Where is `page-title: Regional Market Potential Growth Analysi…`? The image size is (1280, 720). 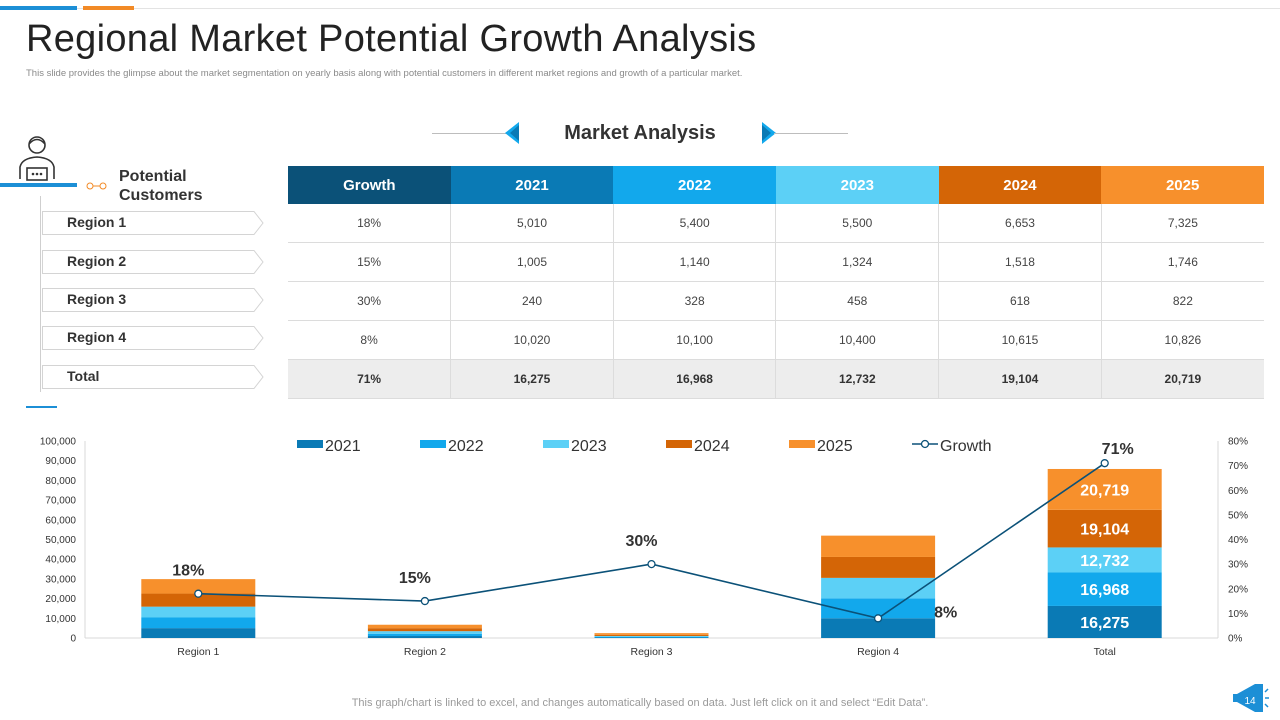
page-title: Regional Market Potential Growth Analysi… is located at coordinates (391, 39).